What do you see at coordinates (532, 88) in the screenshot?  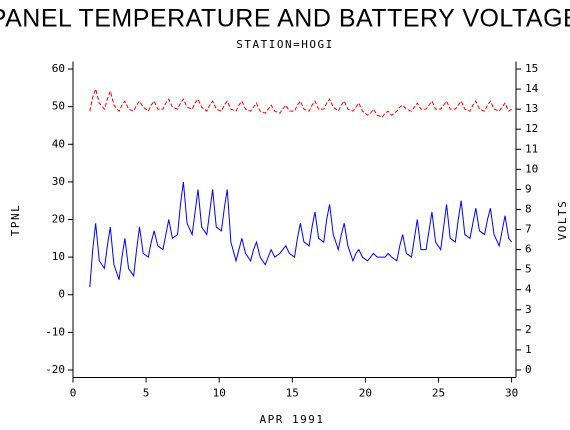 I see `y2-tick-label: 14` at bounding box center [532, 88].